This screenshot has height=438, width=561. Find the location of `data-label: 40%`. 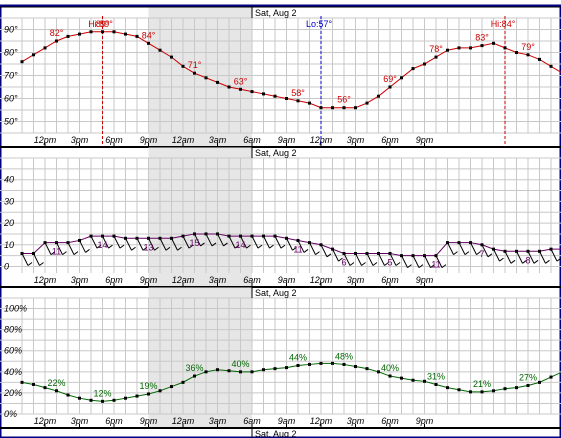

data-label: 40% is located at coordinates (240, 364).